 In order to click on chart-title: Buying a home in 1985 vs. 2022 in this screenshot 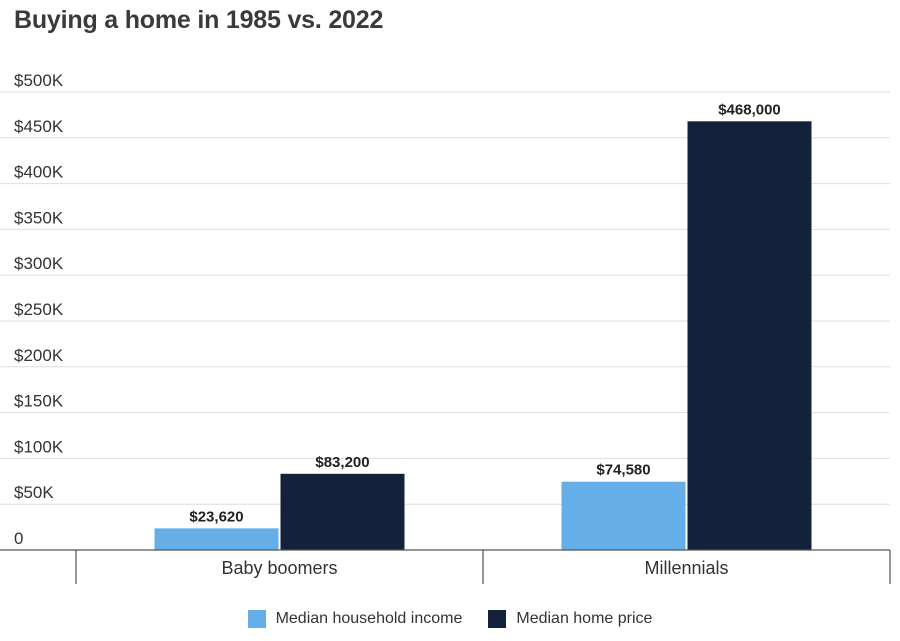, I will do `click(199, 20)`.